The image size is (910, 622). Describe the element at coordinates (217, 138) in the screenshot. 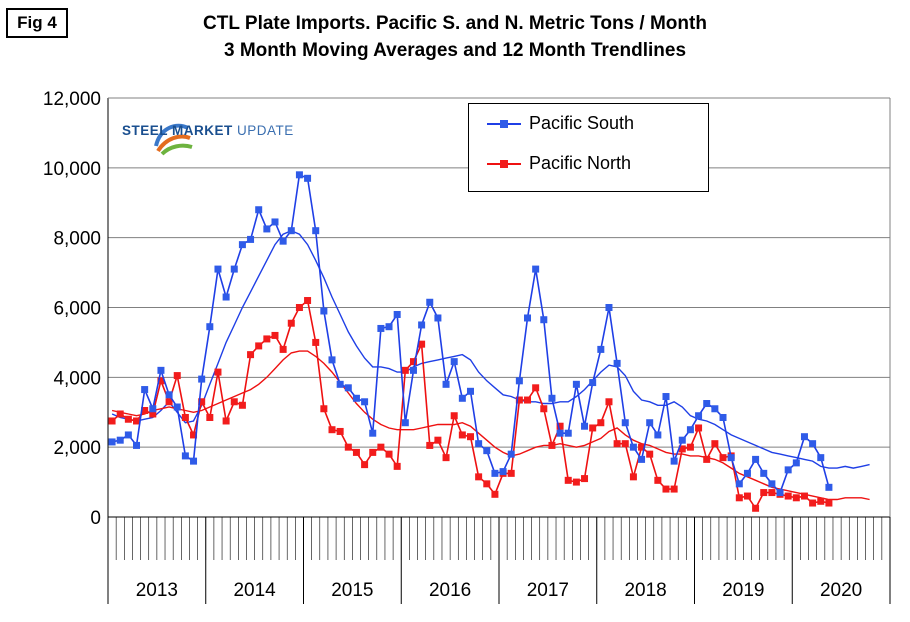

I see `steel-market-update-logo: STEEL MARKET UPDATE` at that location.